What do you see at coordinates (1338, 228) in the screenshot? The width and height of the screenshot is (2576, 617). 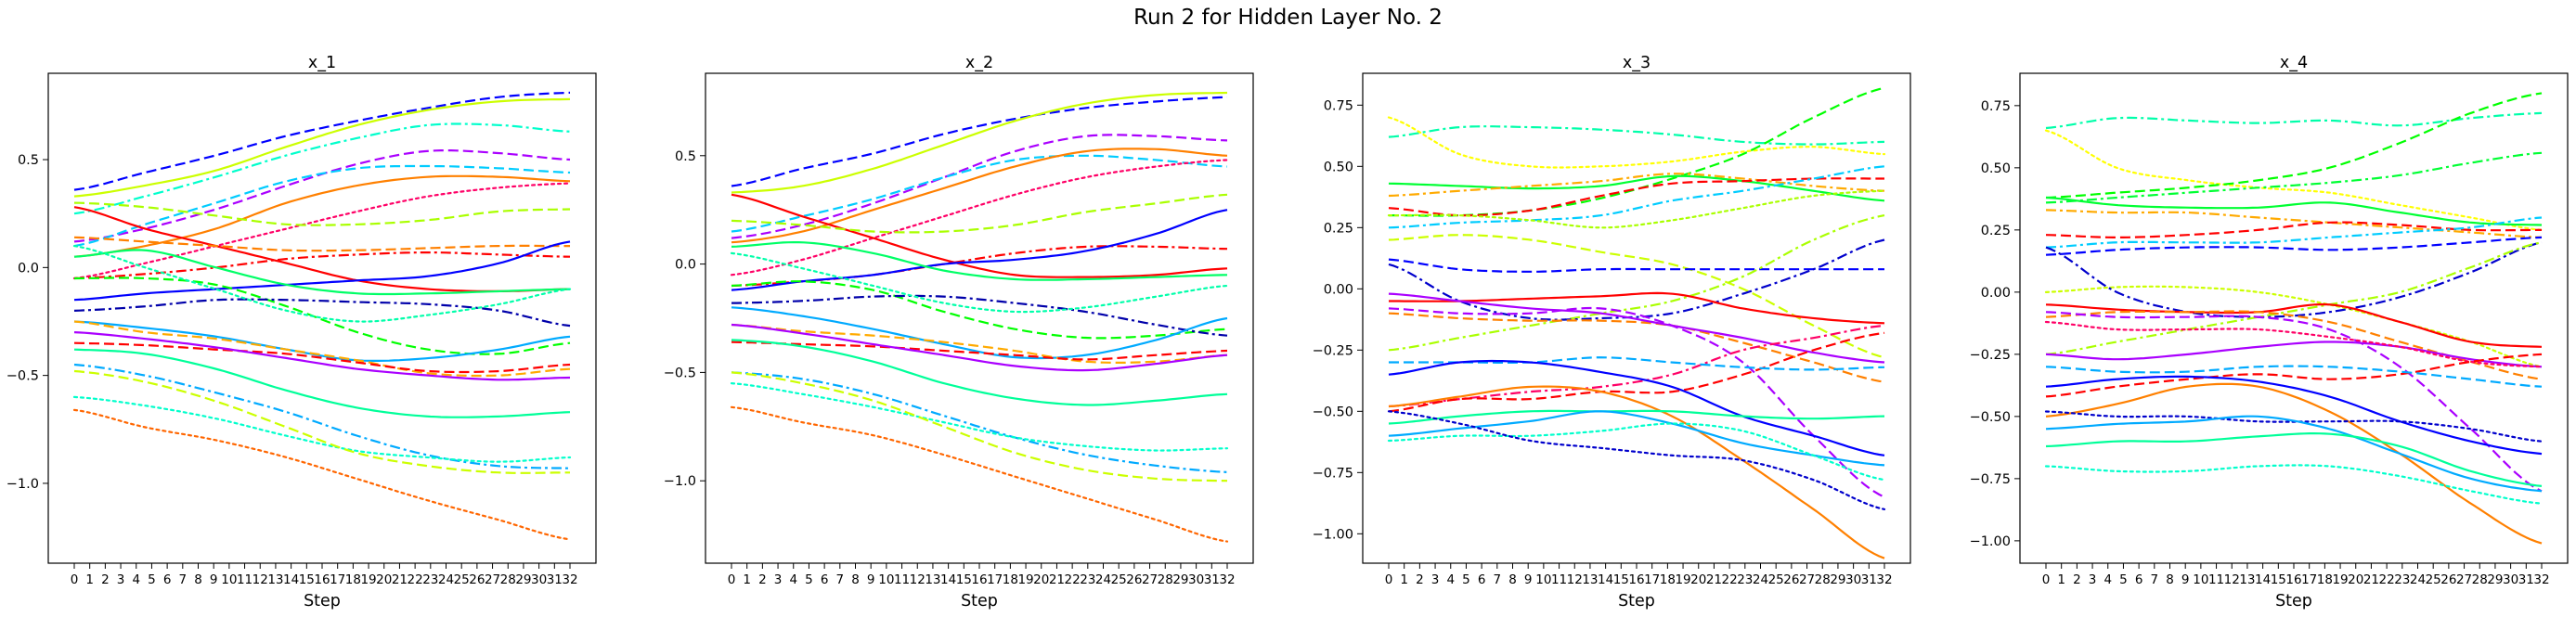 I see `y-tick-label: 0.25` at bounding box center [1338, 228].